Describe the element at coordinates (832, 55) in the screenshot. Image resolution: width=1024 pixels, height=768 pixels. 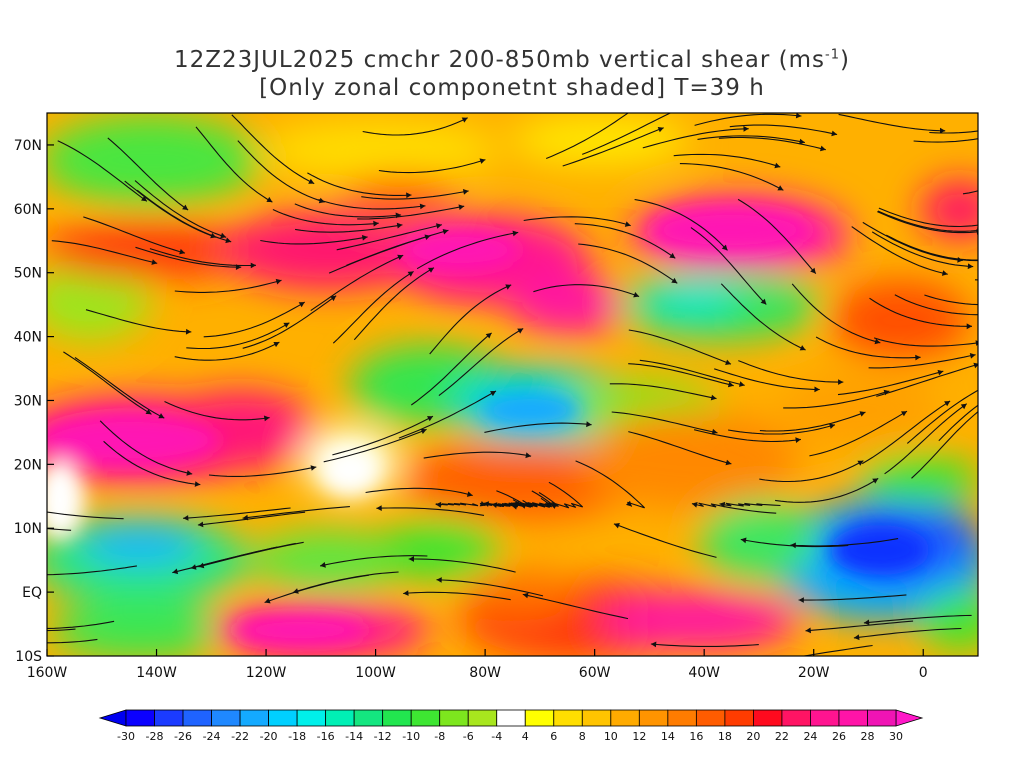
I see `title-superscript: -1` at that location.